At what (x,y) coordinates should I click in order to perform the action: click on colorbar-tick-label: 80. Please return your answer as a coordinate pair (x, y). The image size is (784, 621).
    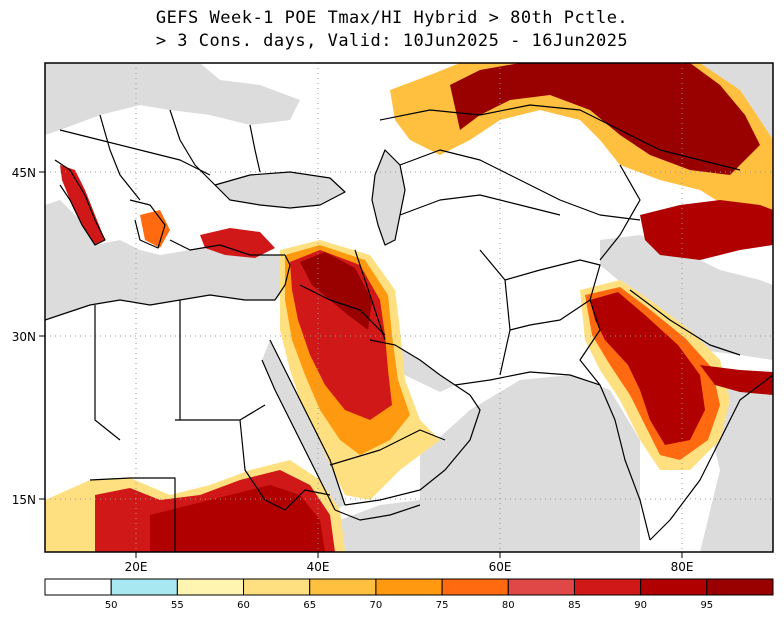
    Looking at the image, I should click on (508, 605).